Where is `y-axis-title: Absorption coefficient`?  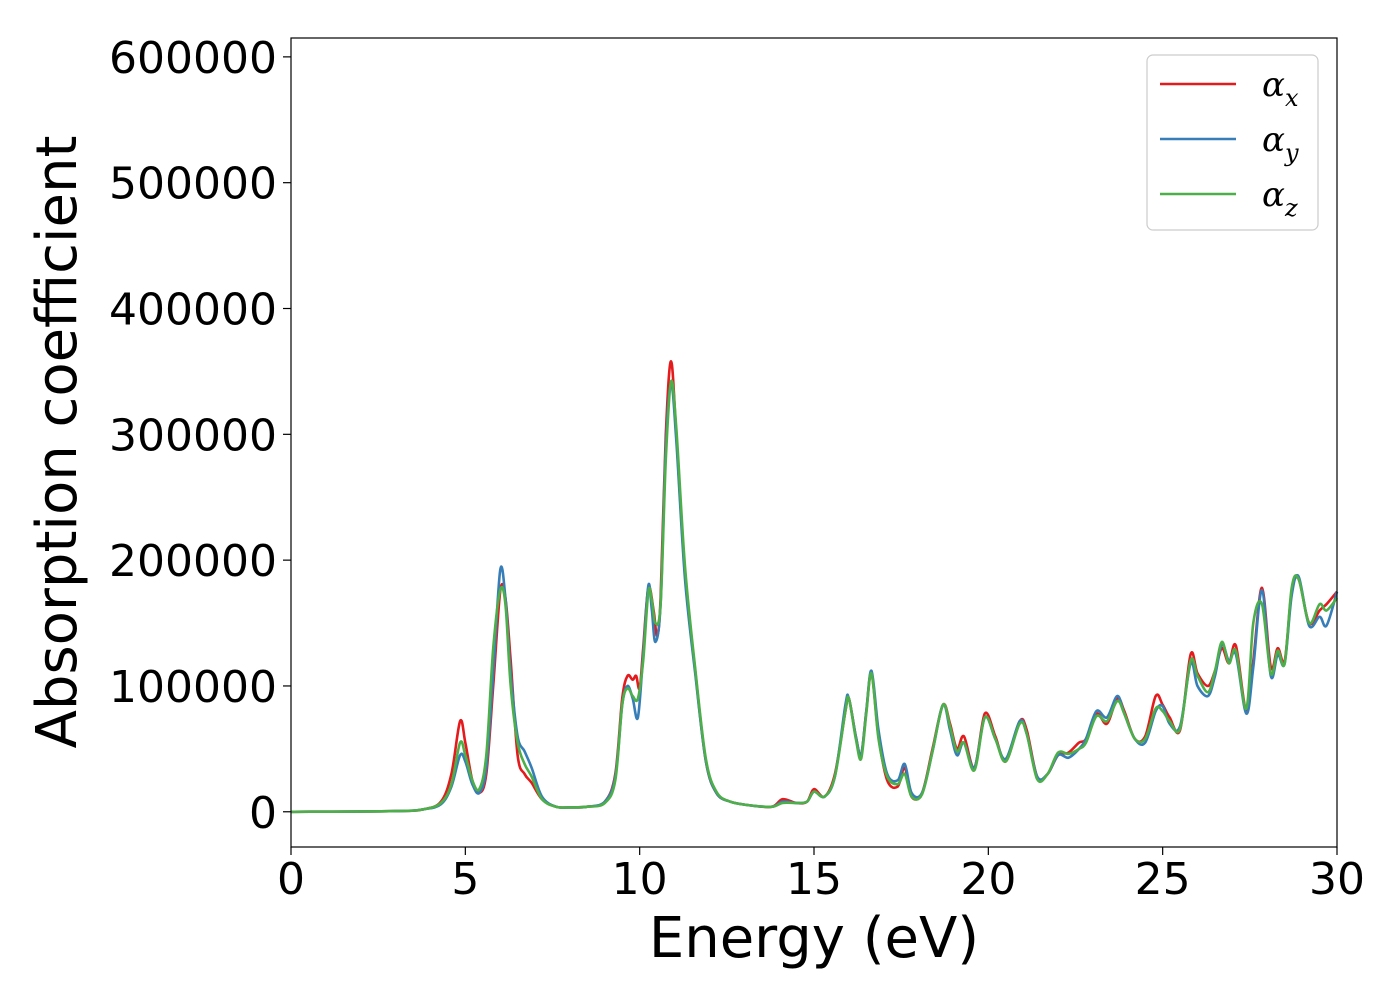 y-axis-title: Absorption coefficient is located at coordinates (57, 442).